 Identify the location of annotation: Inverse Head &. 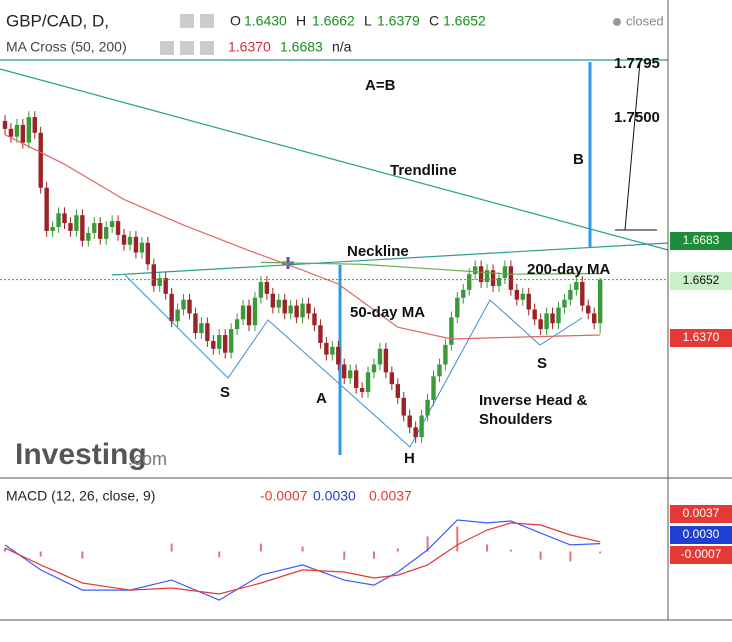
(533, 400).